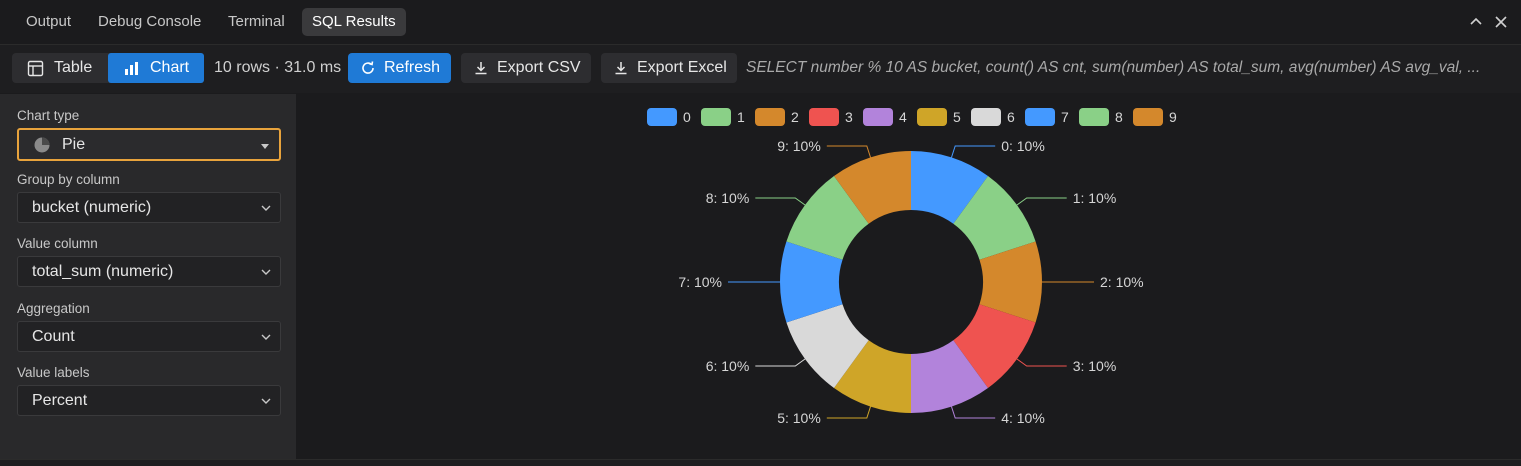 This screenshot has width=1521, height=466. Describe the element at coordinates (700, 282) in the screenshot. I see `slice-label: 7: 10%` at that location.